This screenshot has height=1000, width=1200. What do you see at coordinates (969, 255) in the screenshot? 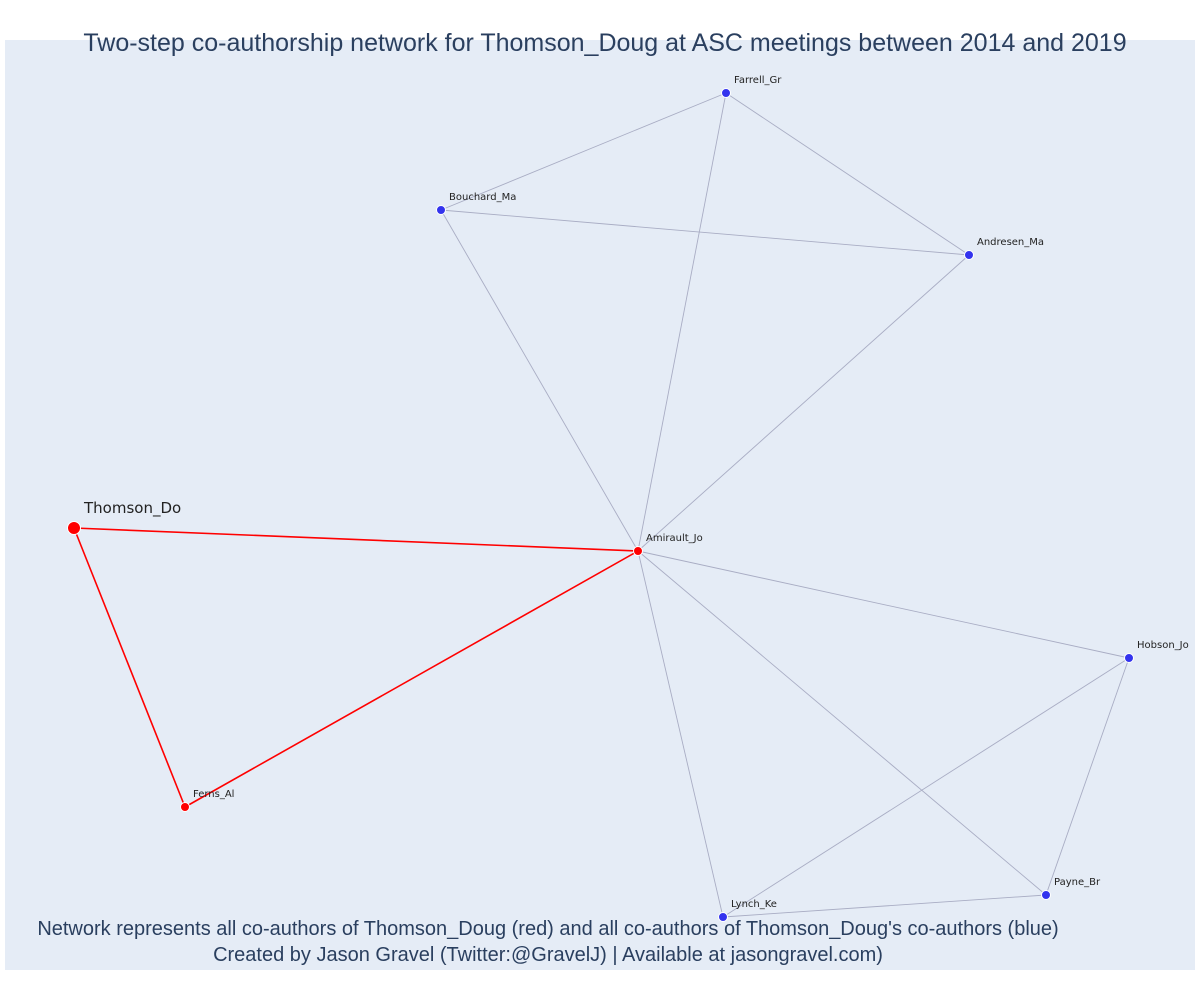
I see `node-andresen-ma` at bounding box center [969, 255].